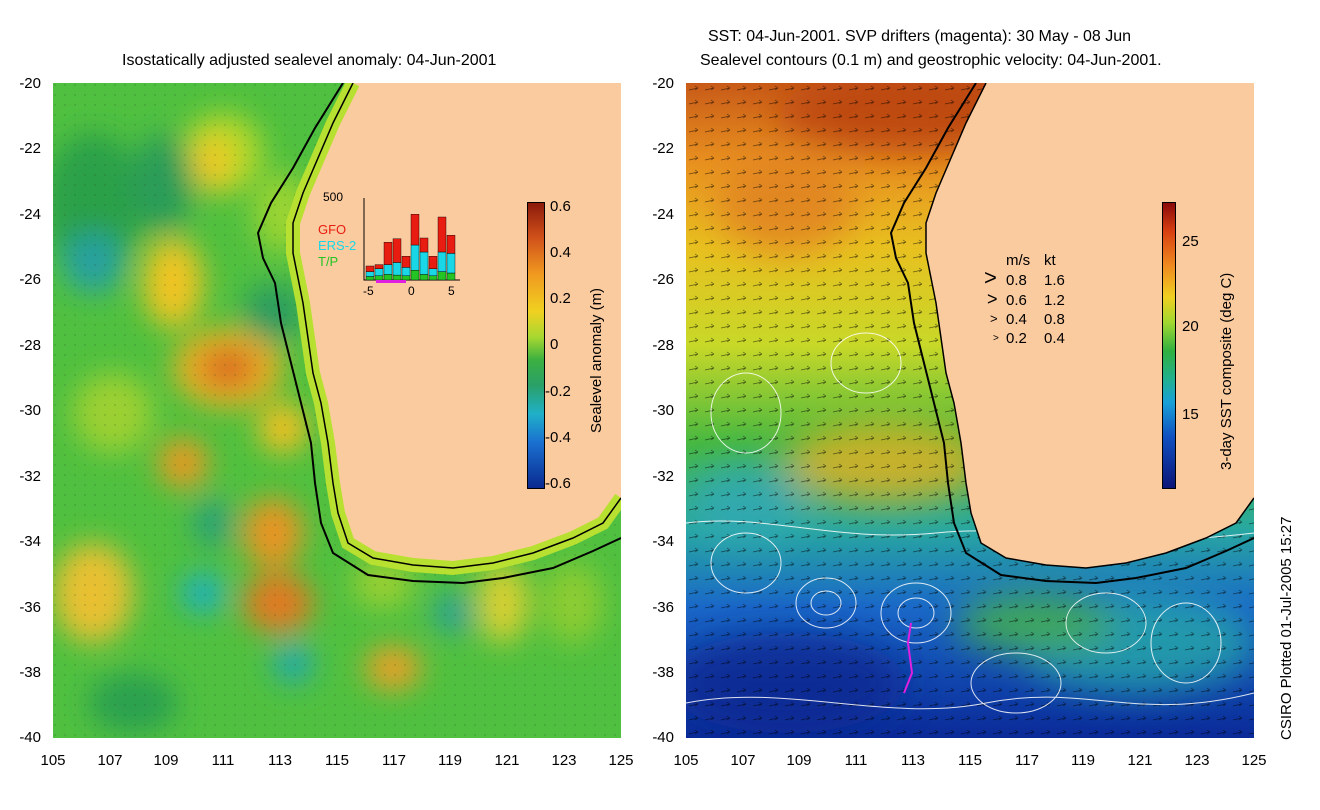 The image size is (1320, 810). What do you see at coordinates (507, 760) in the screenshot?
I see `left-x-tick: 121` at bounding box center [507, 760].